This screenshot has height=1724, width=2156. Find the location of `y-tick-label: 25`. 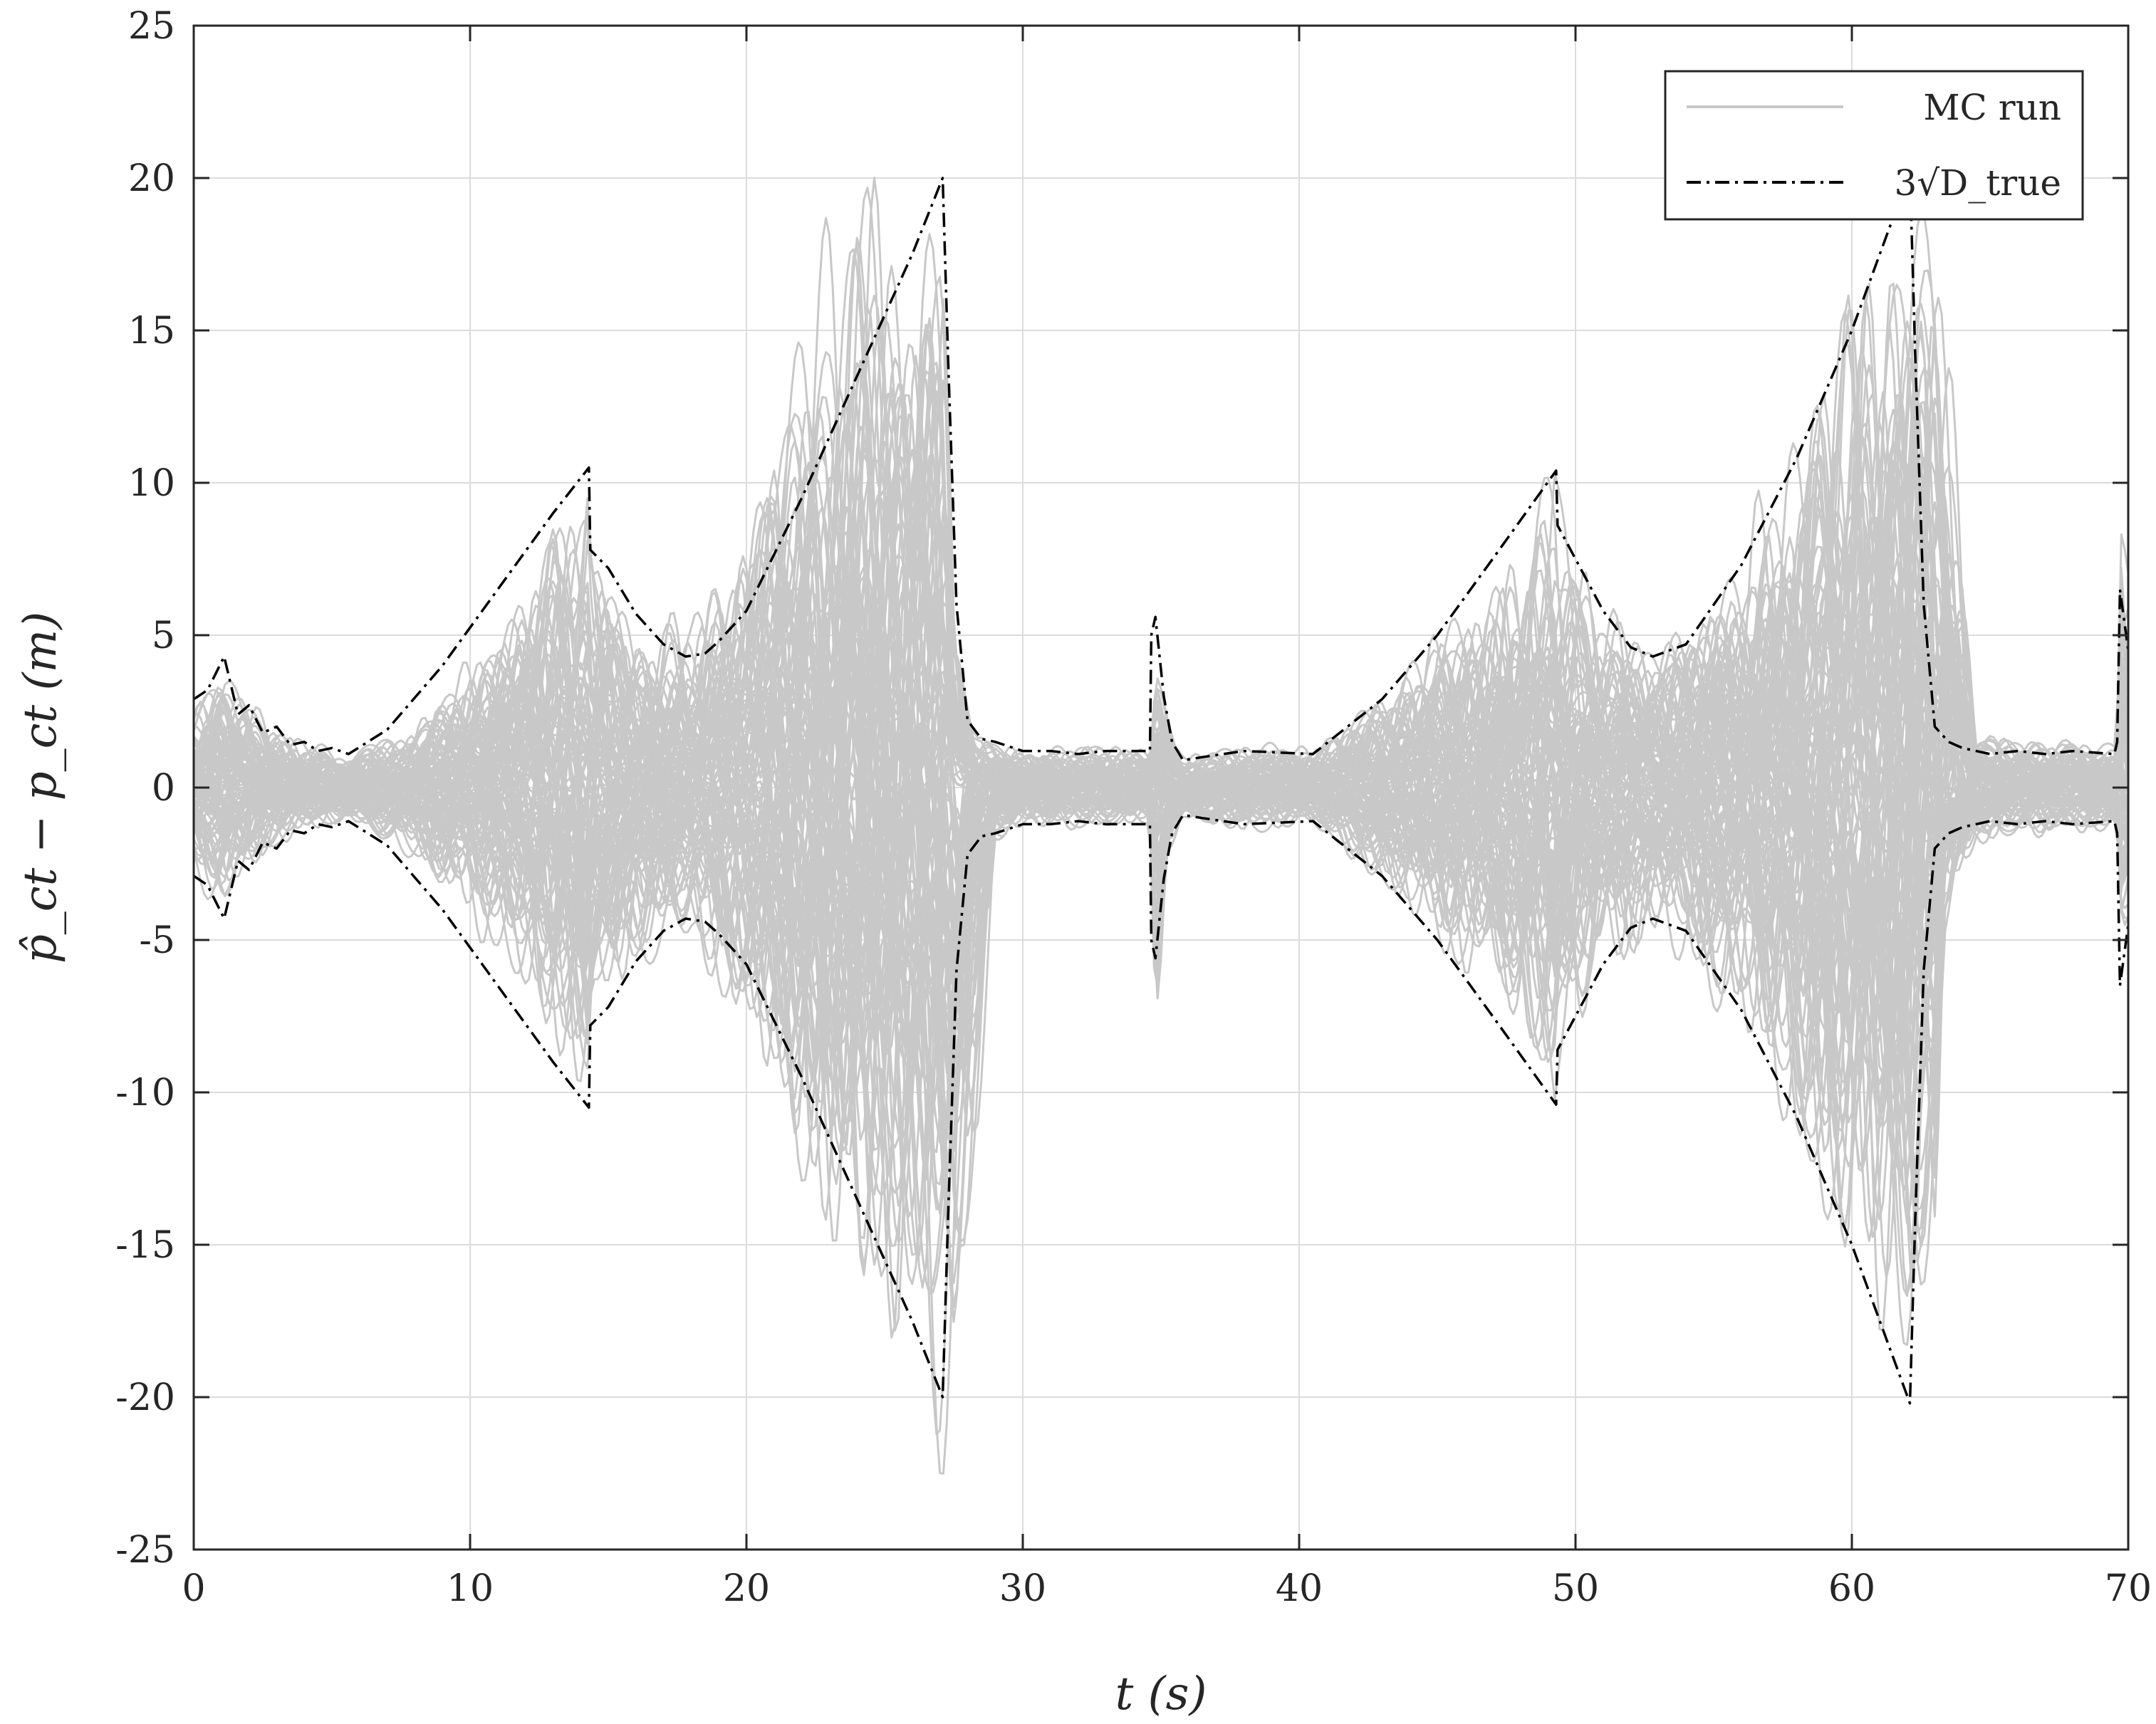

y-tick-label: 25 is located at coordinates (151, 26).